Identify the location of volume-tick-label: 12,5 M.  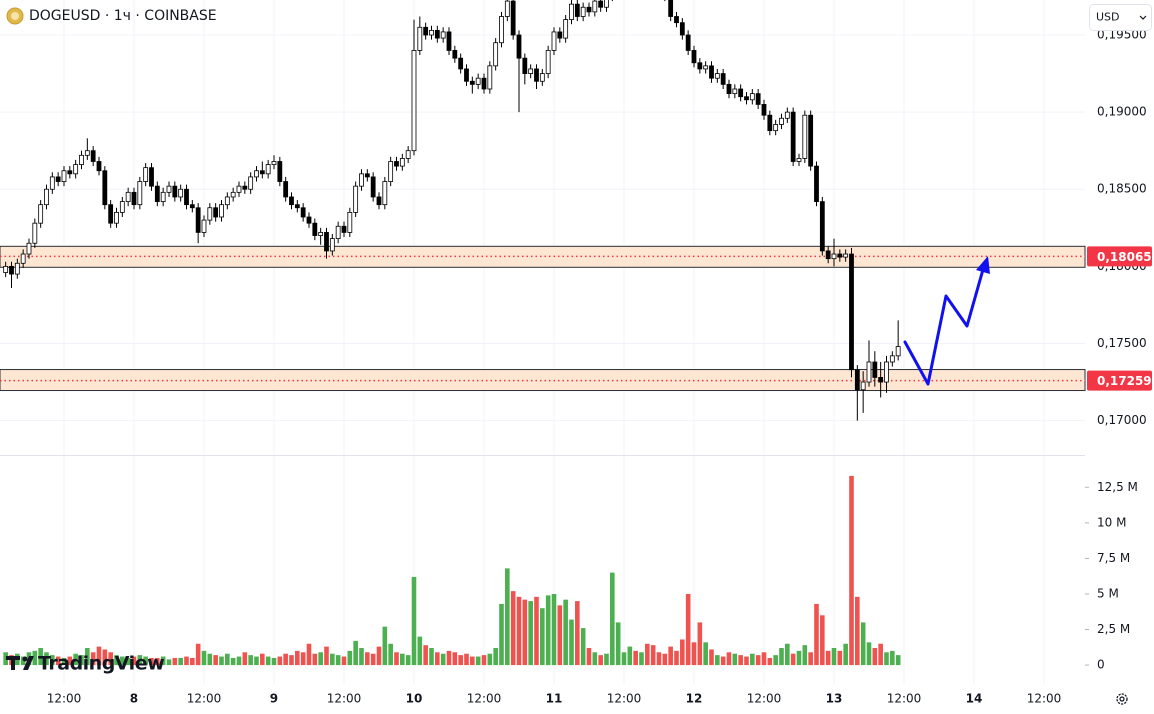
(1117, 487).